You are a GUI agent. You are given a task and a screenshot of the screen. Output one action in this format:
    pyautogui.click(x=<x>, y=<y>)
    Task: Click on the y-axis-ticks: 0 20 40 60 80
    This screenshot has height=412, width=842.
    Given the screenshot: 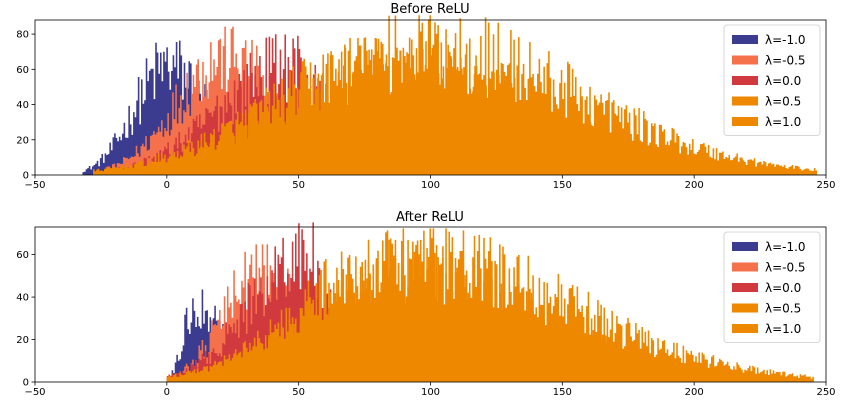 What is the action you would take?
    pyautogui.click(x=25, y=106)
    